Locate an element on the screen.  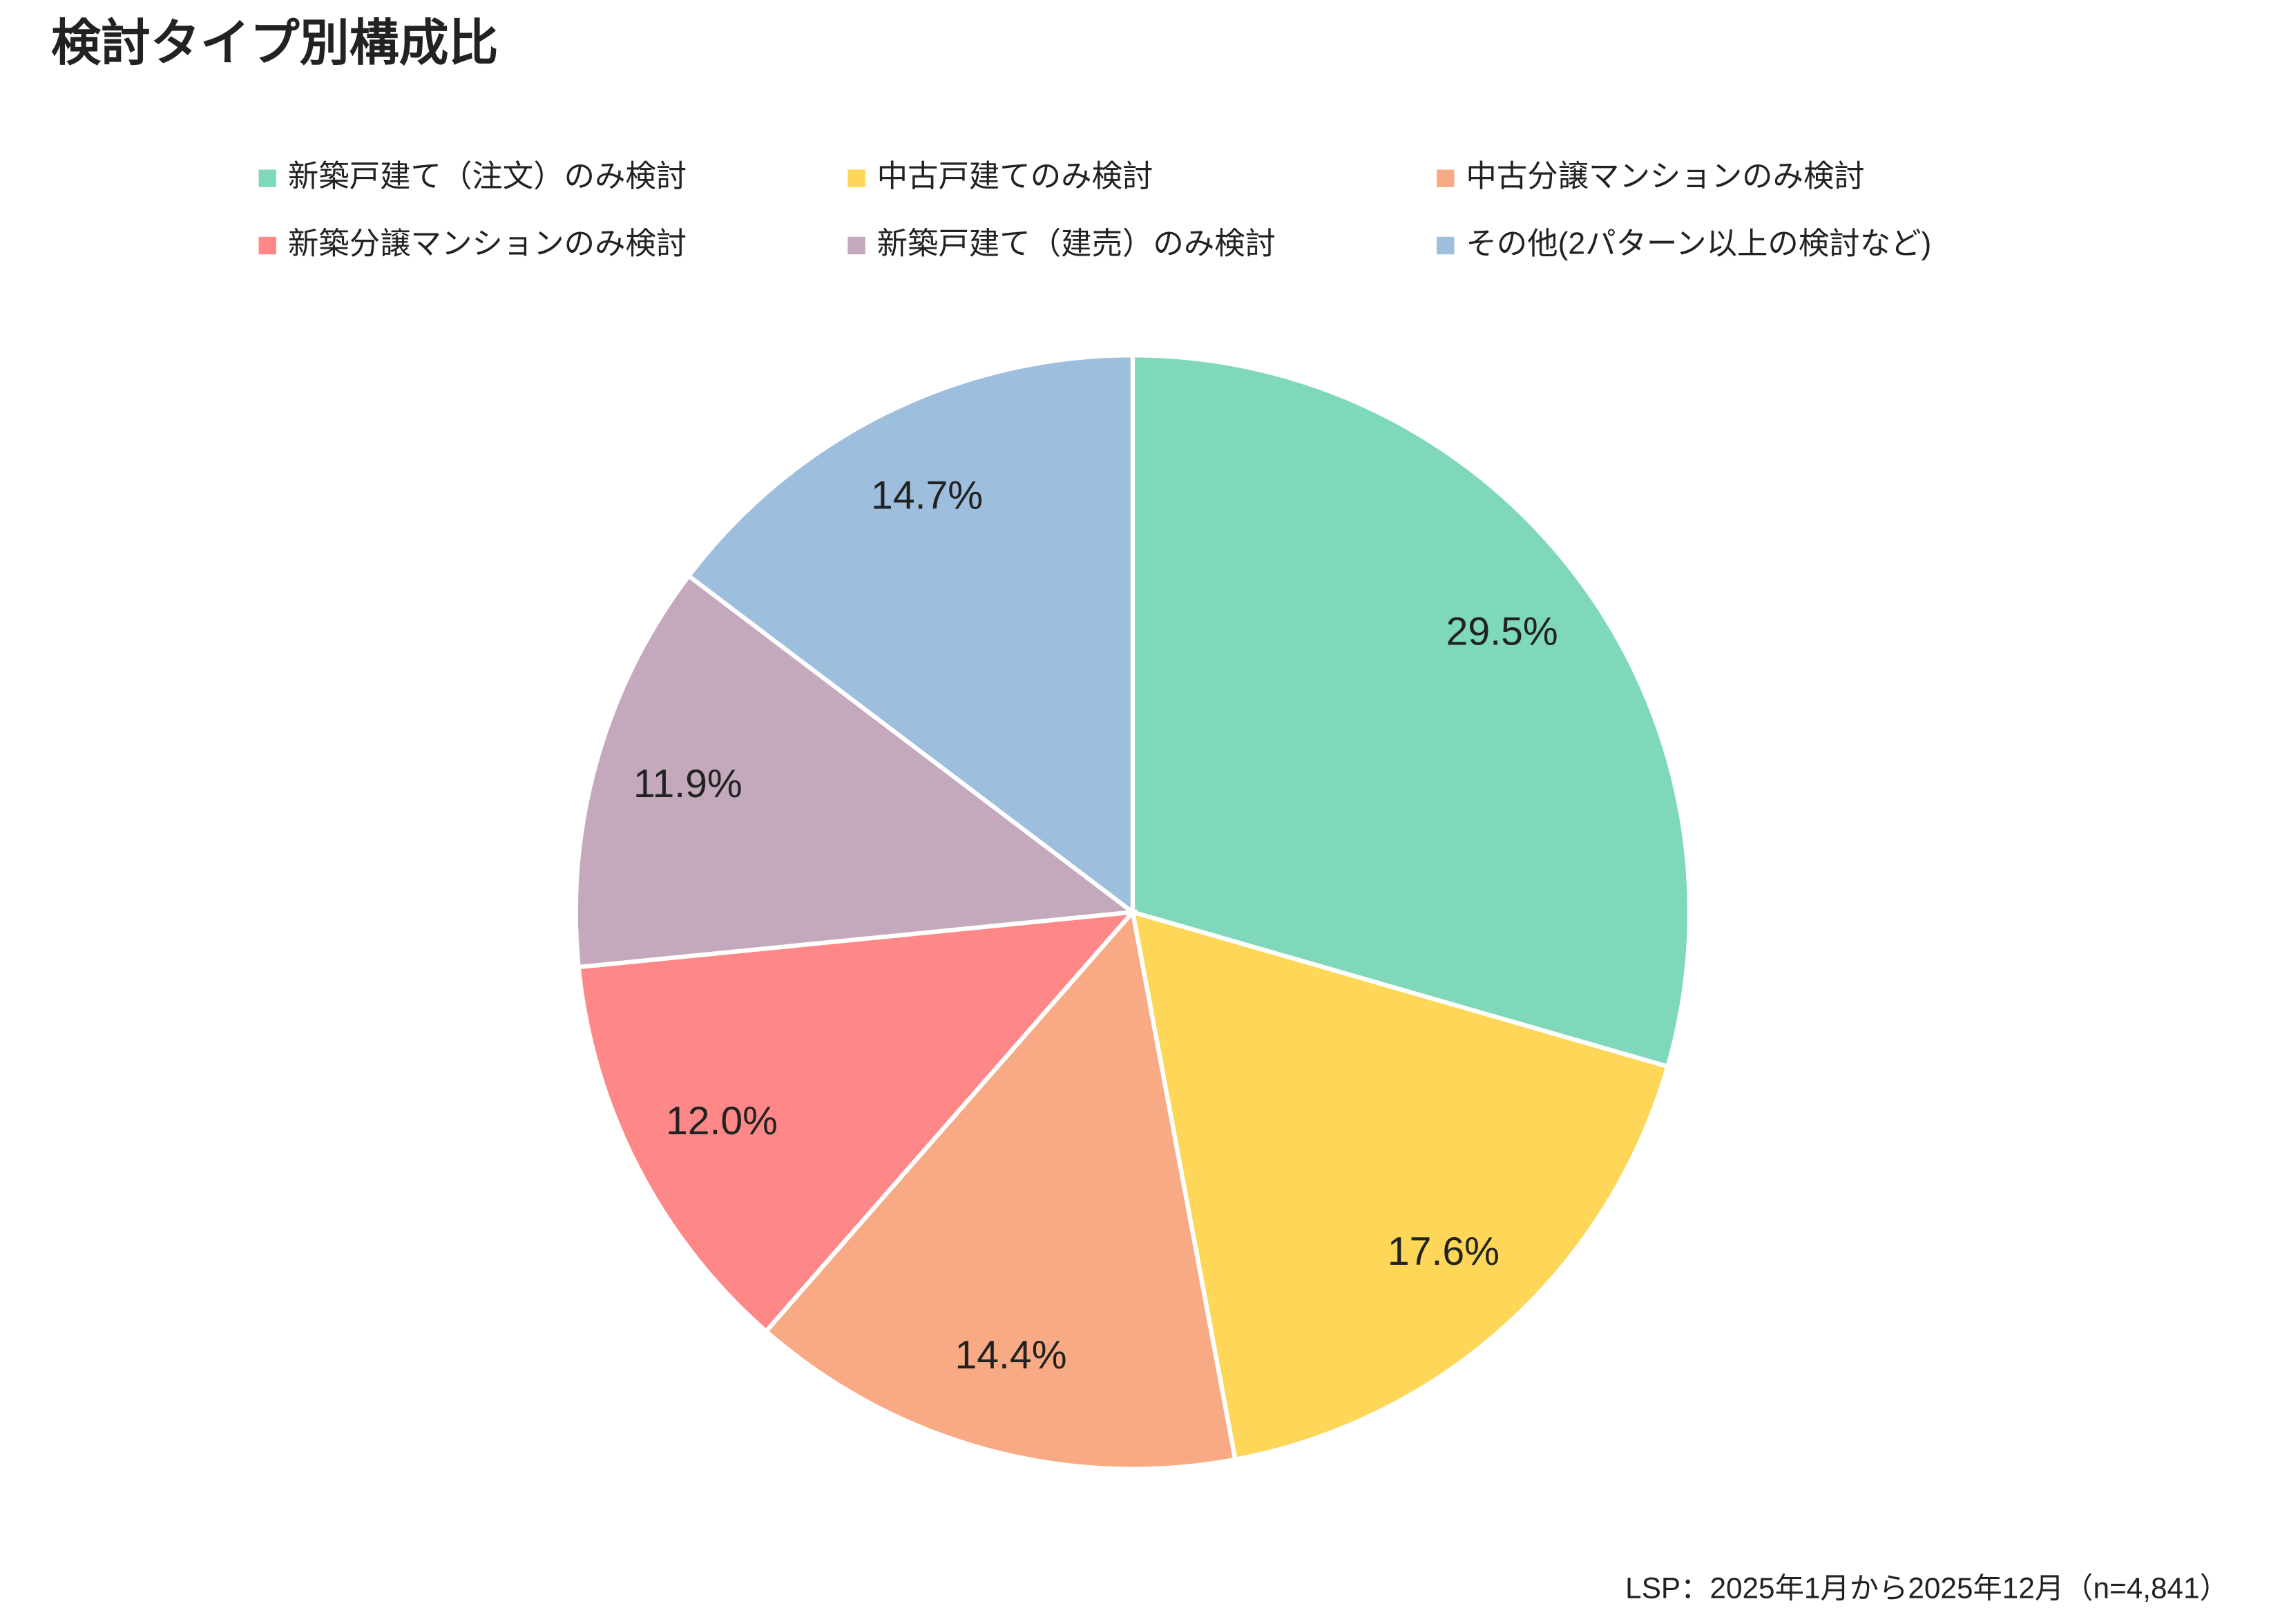
data-label: 11.9% is located at coordinates (688, 784).